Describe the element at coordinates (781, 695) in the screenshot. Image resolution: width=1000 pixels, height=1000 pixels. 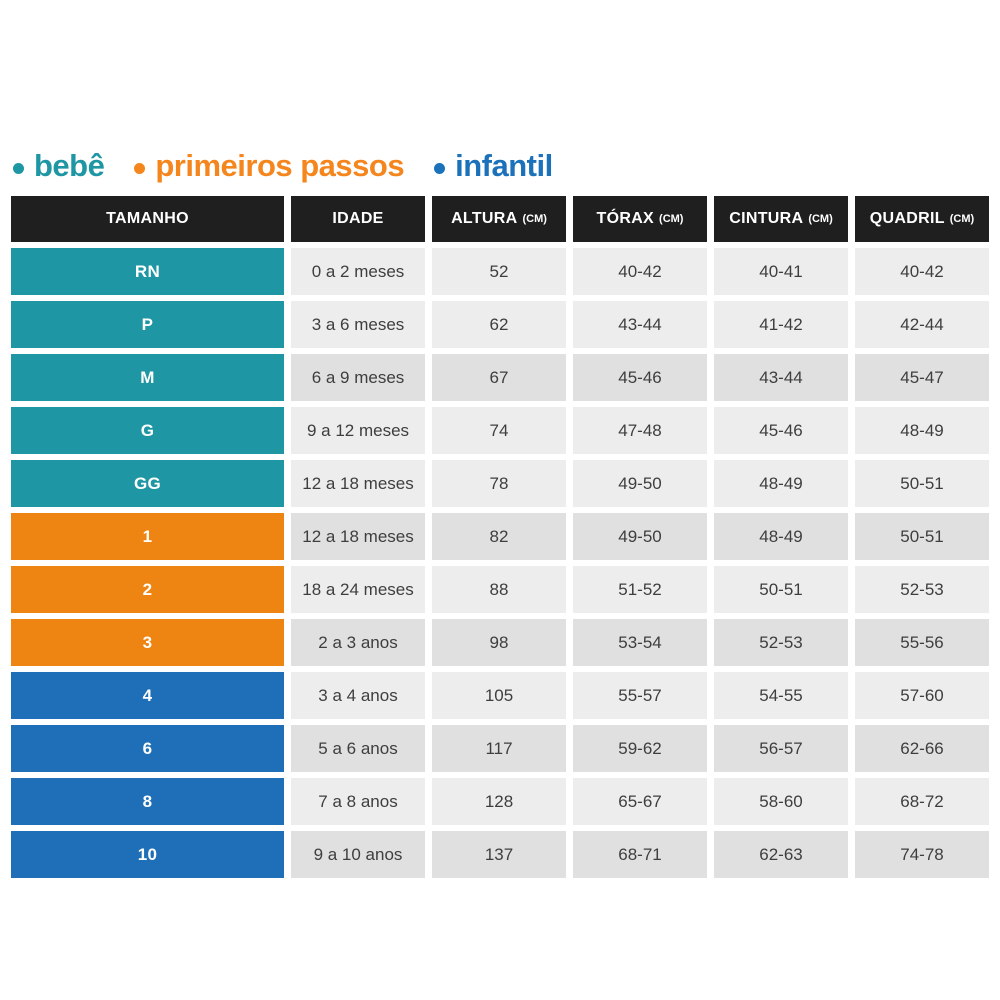
I see `cell-4-cintura: 54-55` at that location.